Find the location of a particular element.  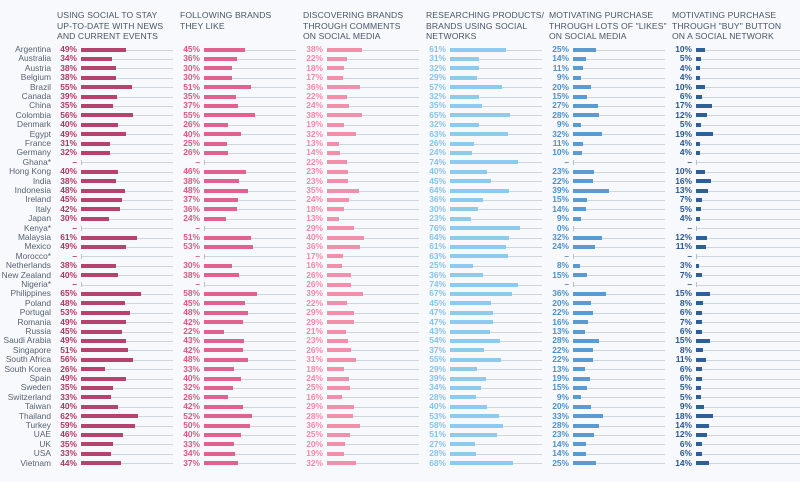

value-label: 24% is located at coordinates (437, 152).